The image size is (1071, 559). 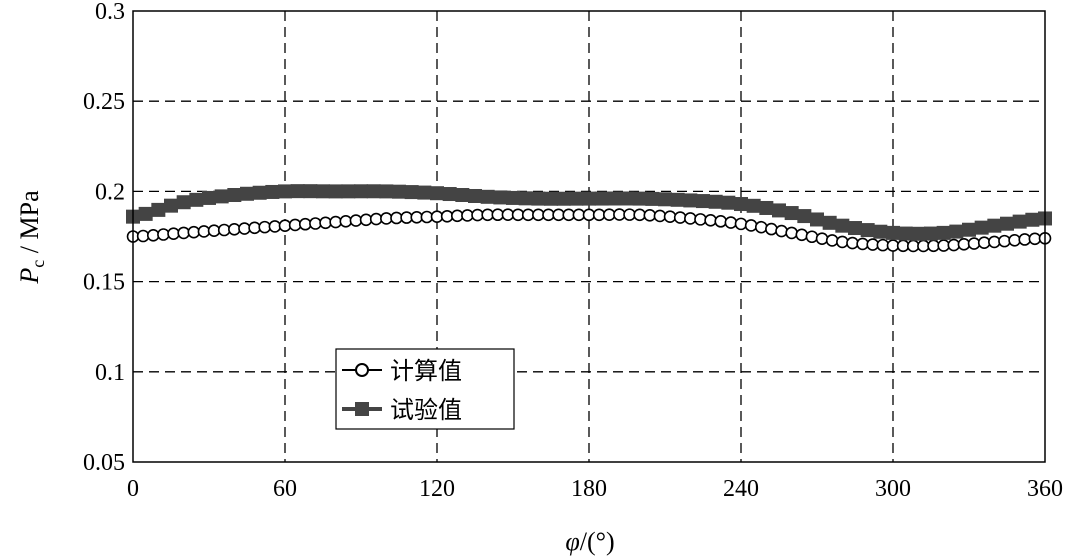 What do you see at coordinates (133, 489) in the screenshot?
I see `x-tick-label: 0` at bounding box center [133, 489].